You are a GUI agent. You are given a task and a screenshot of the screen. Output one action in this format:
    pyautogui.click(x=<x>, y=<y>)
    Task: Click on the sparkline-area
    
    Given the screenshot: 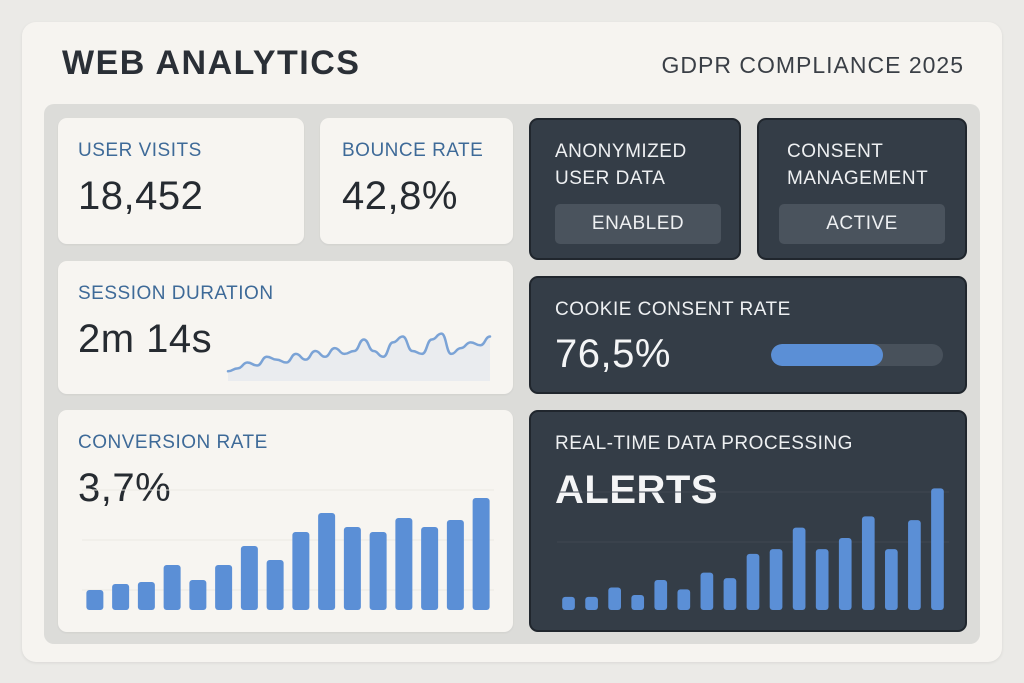 What is the action you would take?
    pyautogui.click(x=359, y=357)
    